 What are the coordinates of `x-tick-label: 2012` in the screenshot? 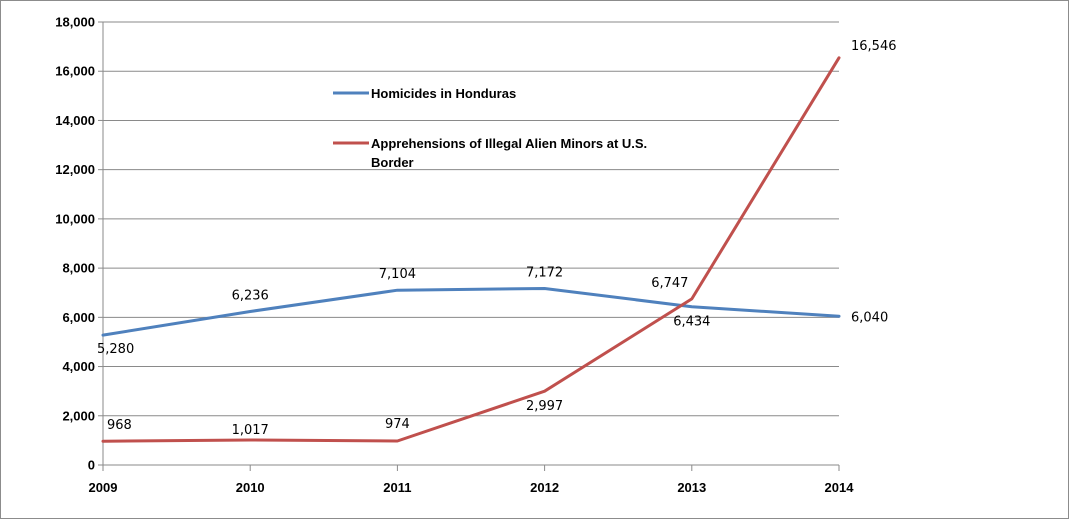 It's located at (544, 487).